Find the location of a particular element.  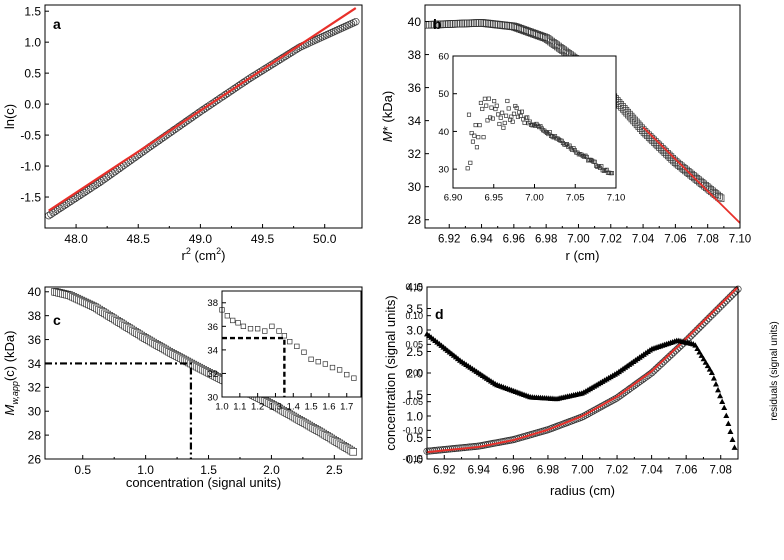

y-tick-label: 0.0 is located at coordinates (32, 104).